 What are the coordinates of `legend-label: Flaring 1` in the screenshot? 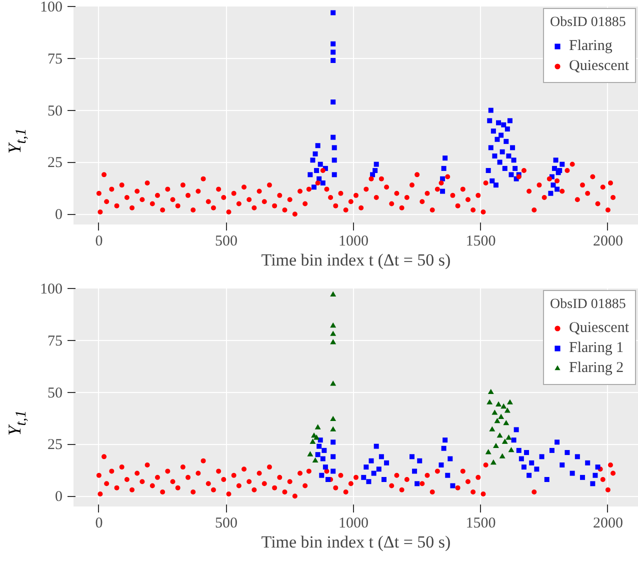 It's located at (596, 348).